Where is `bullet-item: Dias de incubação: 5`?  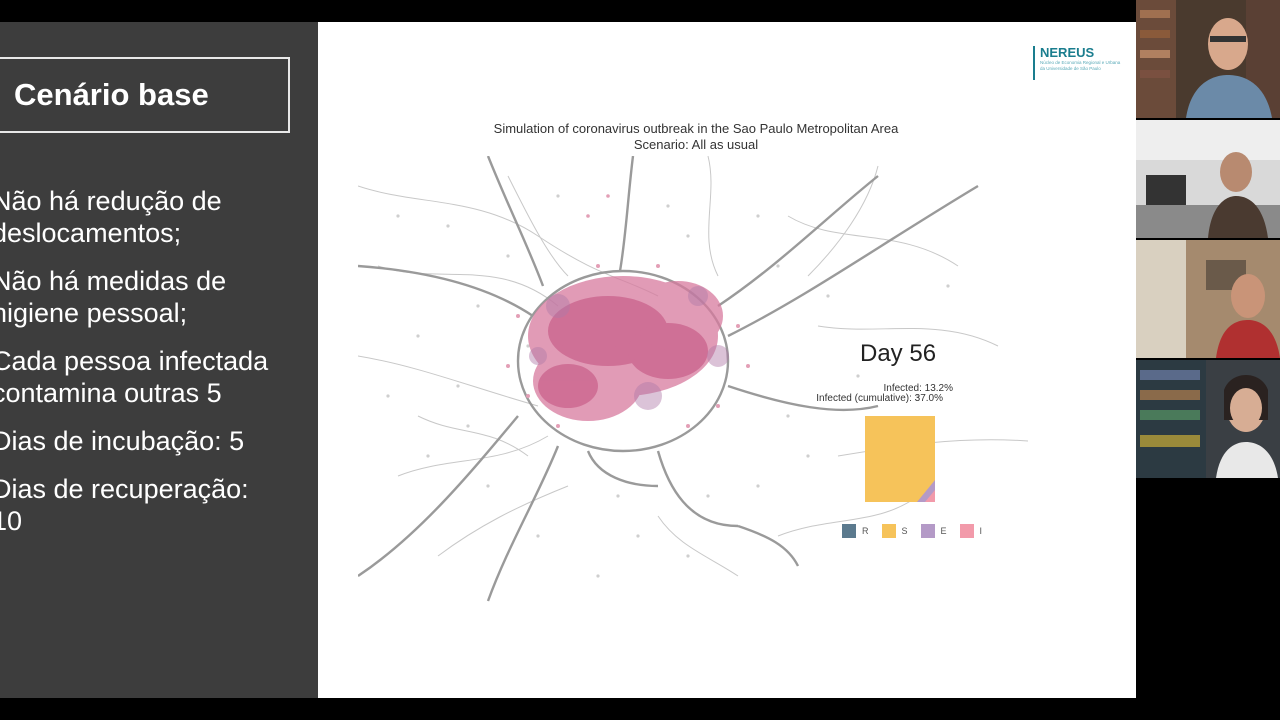
bullet-item: Dias de incubação: 5 is located at coordinates (122, 441).